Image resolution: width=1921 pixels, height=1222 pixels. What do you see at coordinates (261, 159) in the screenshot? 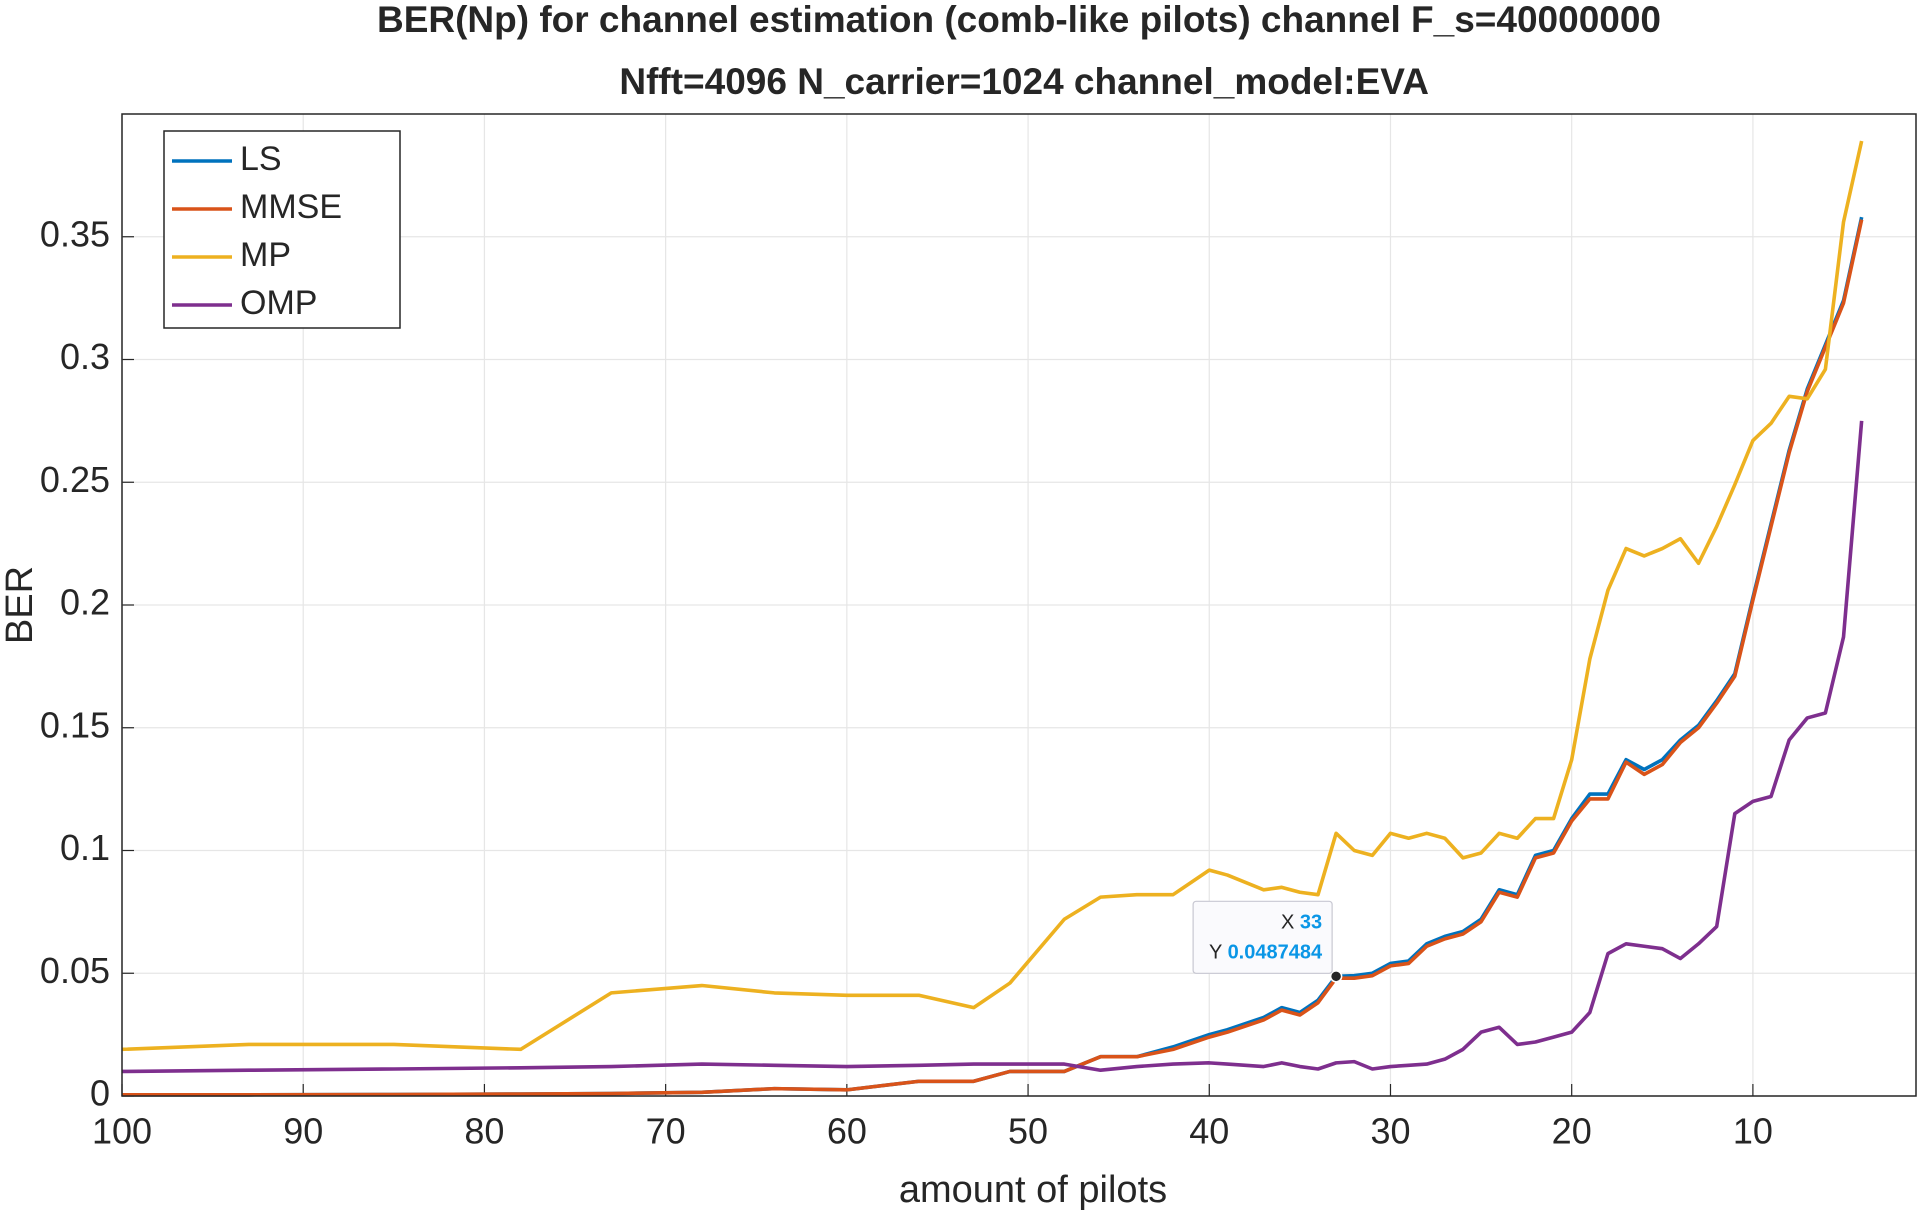
I see `legend-label: LS` at bounding box center [261, 159].